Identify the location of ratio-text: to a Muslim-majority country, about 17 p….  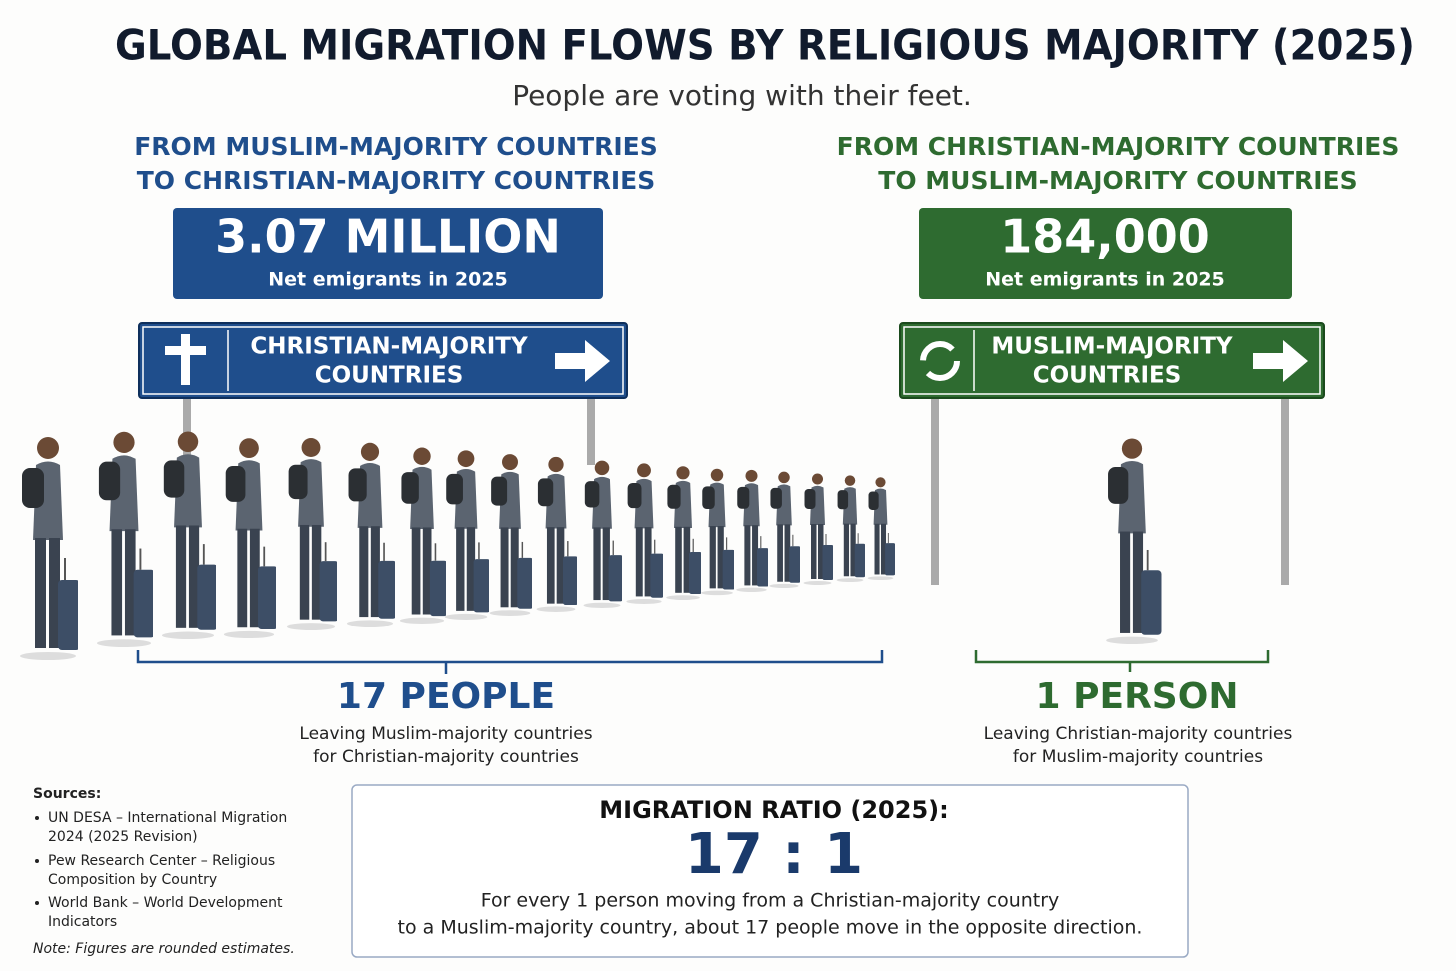
(770, 928).